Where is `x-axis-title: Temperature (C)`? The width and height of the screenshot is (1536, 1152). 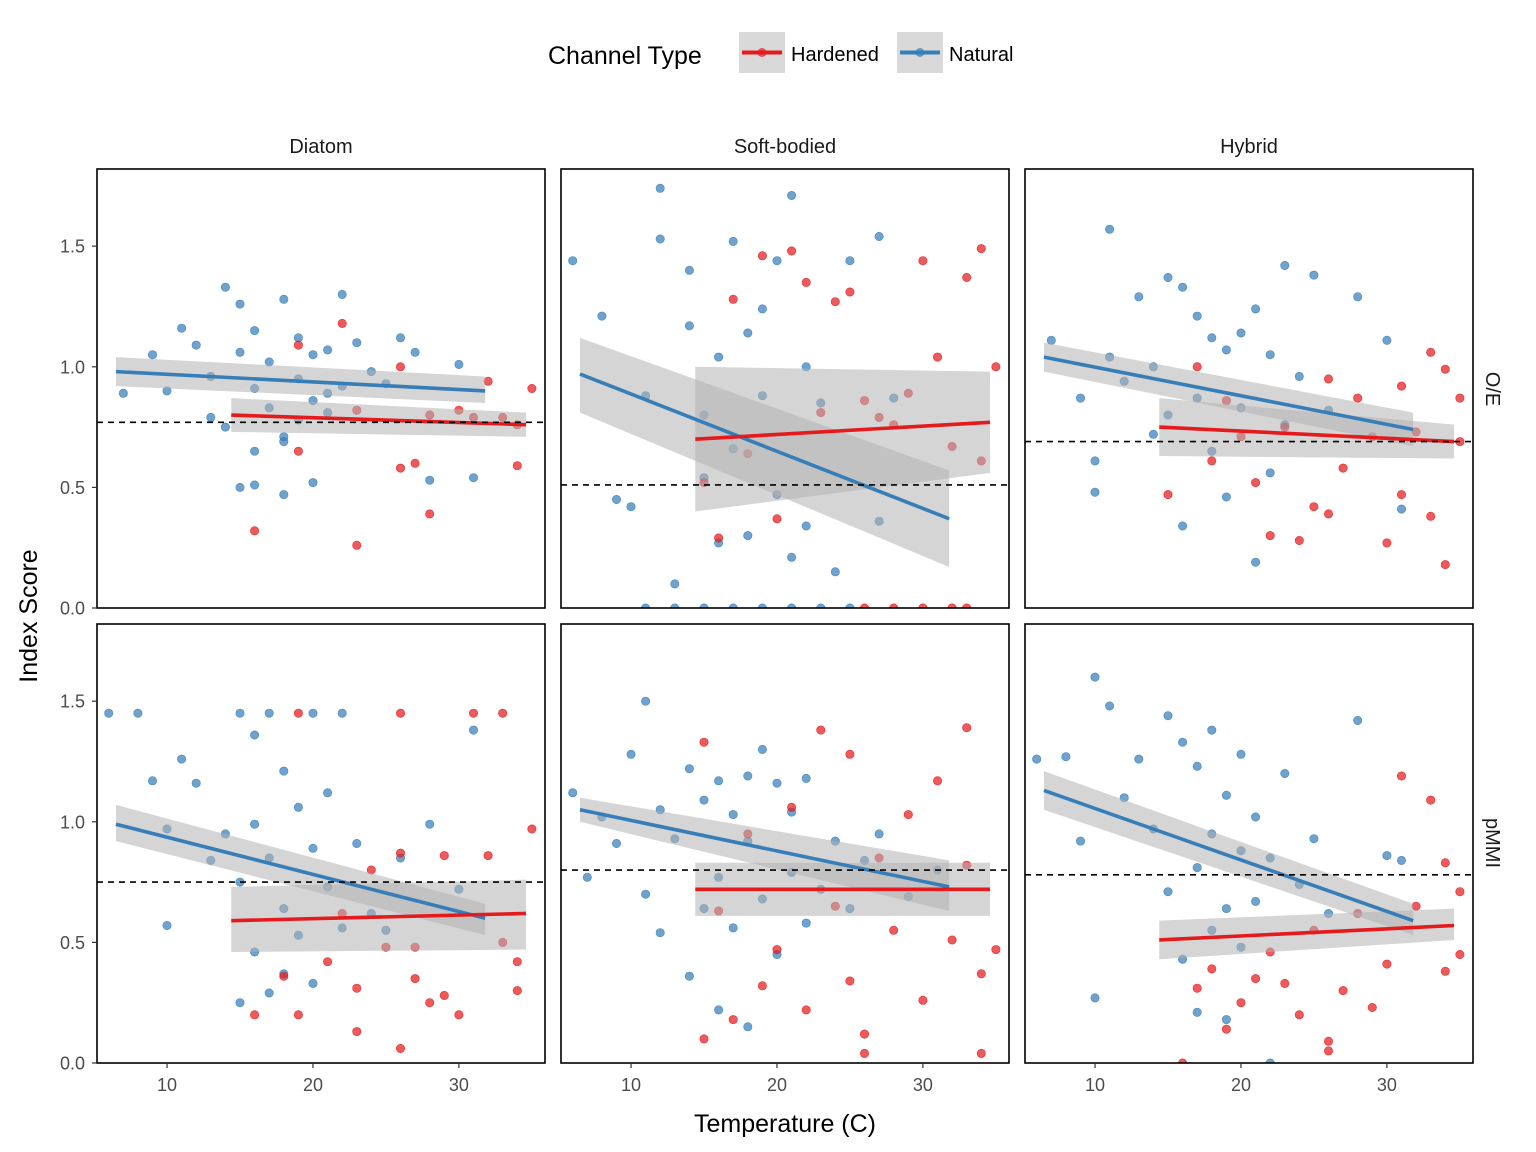
x-axis-title: Temperature (C) is located at coordinates (785, 1124).